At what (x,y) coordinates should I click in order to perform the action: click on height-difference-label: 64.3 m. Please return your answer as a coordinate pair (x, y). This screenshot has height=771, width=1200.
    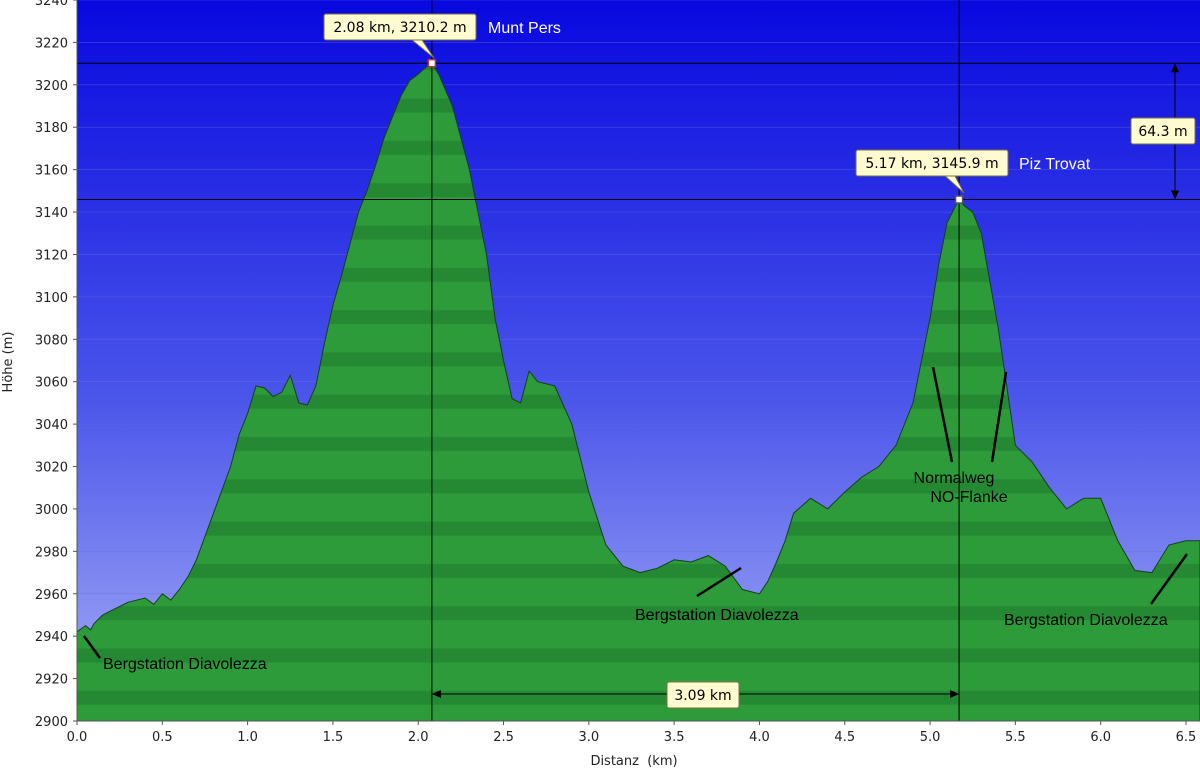
    Looking at the image, I should click on (1162, 132).